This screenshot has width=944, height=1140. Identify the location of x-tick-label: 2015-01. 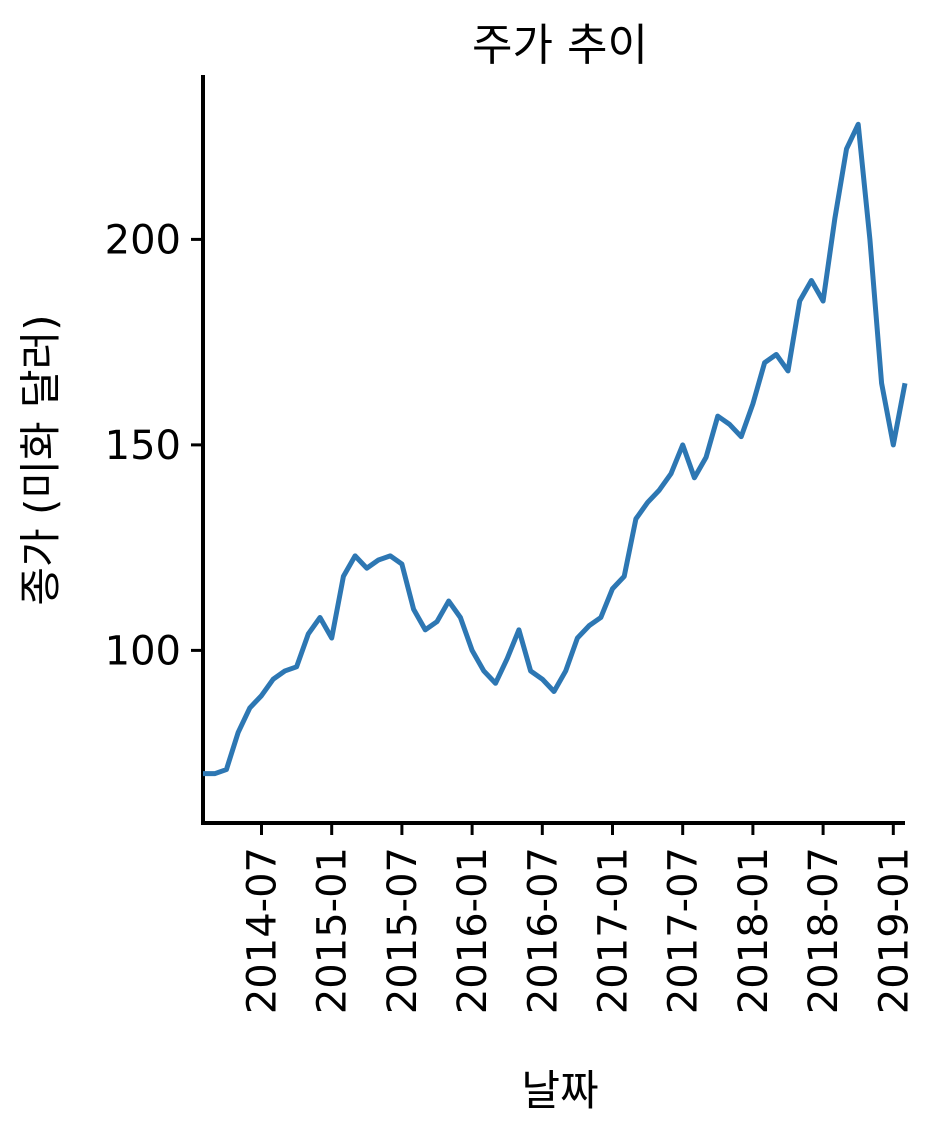
(333, 930).